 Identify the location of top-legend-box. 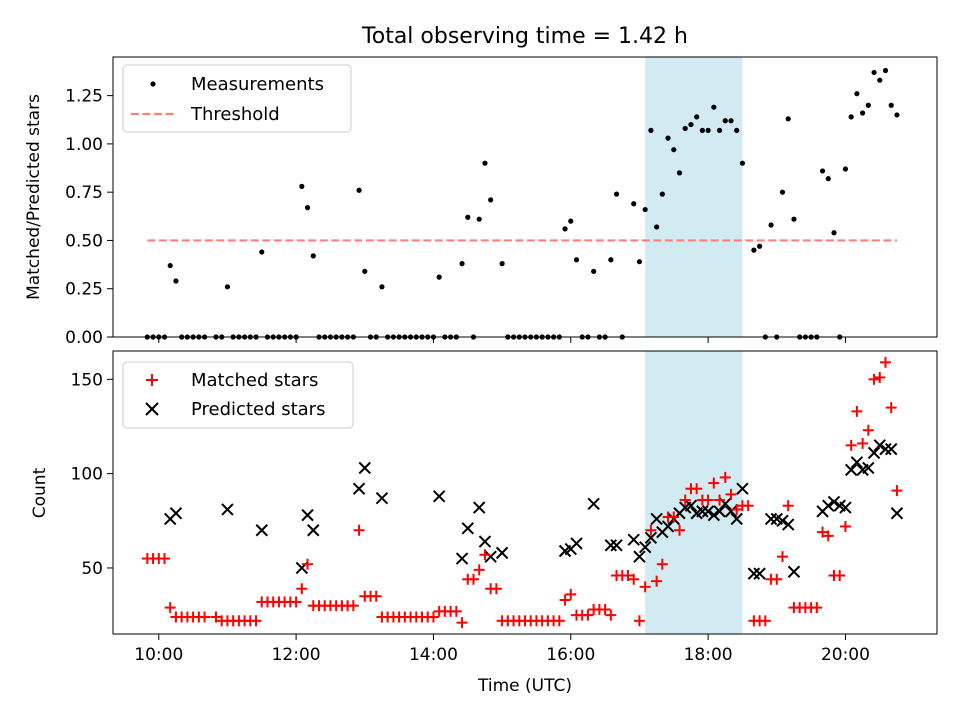
(237, 98).